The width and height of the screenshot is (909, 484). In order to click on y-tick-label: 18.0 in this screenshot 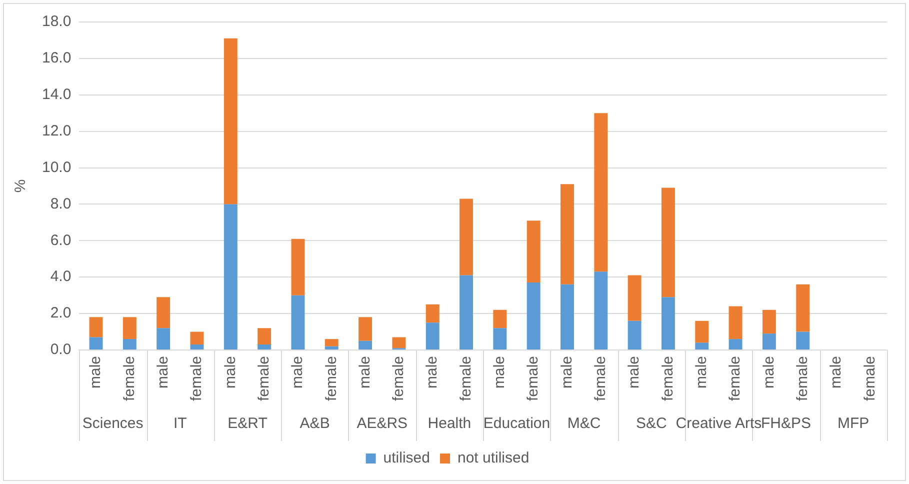, I will do `click(57, 21)`.